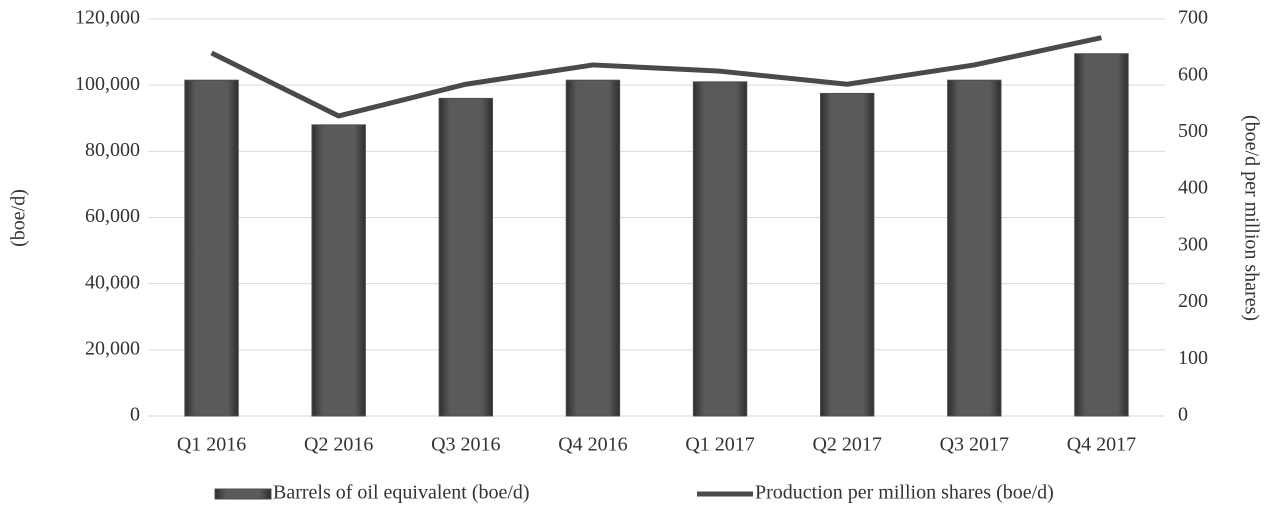  Describe the element at coordinates (846, 445) in the screenshot. I see `x-tick-label: Q2 2017` at that location.